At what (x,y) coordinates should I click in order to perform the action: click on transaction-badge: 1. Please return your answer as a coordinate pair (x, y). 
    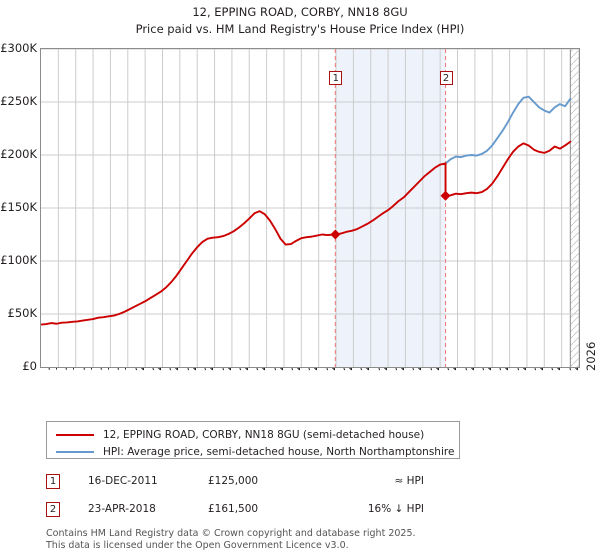
    Looking at the image, I should click on (53, 481).